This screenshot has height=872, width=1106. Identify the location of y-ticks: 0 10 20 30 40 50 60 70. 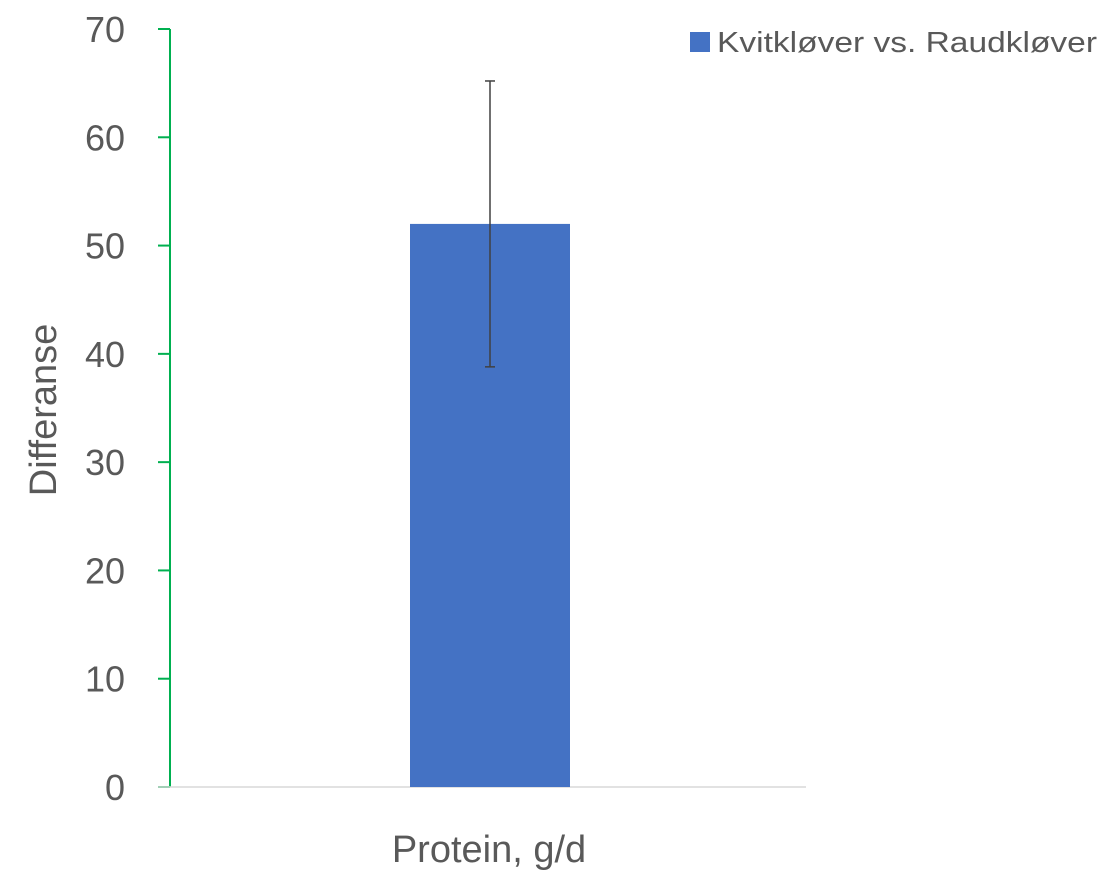
(127, 408).